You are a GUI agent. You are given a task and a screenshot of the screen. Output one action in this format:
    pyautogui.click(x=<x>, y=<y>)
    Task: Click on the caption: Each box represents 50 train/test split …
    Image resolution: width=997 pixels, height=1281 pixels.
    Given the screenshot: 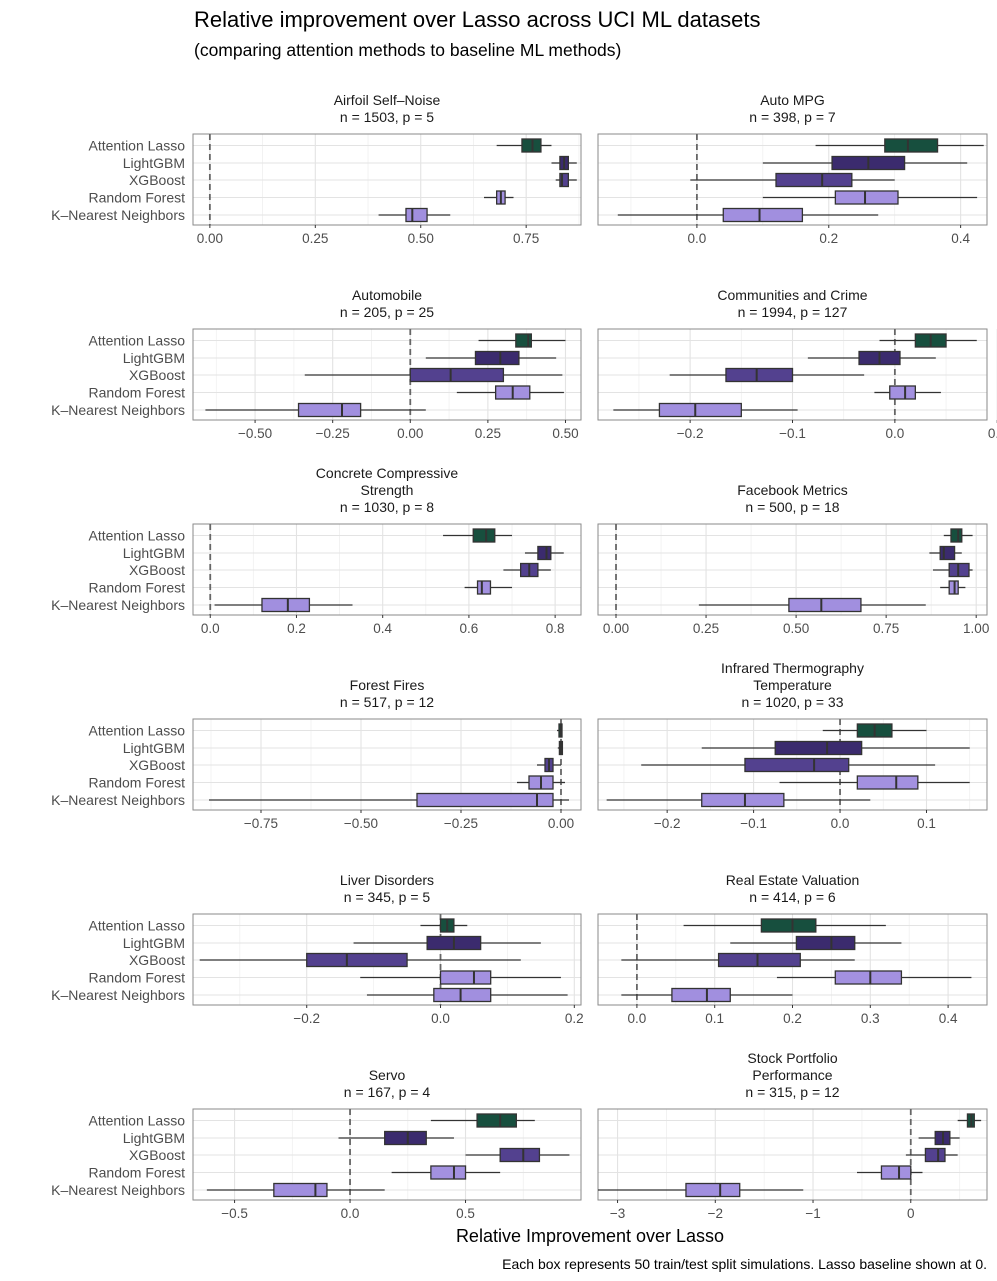 What is the action you would take?
    pyautogui.click(x=744, y=1264)
    